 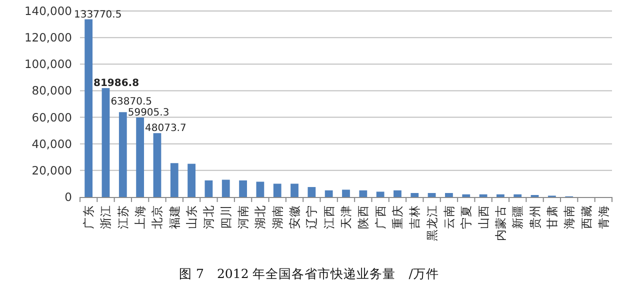 What do you see at coordinates (551, 217) in the screenshot?
I see `x-tick-label: 甘肃` at bounding box center [551, 217].